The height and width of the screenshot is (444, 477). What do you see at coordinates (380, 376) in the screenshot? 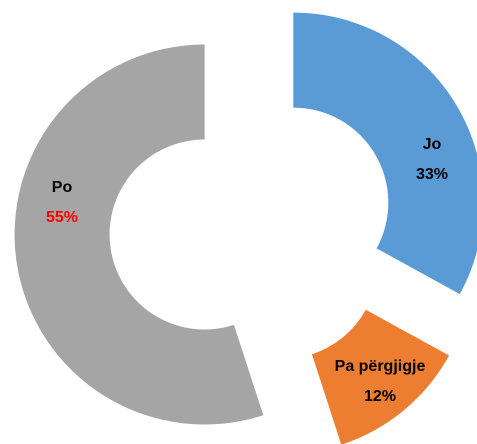
I see `donut-segment` at bounding box center [380, 376].